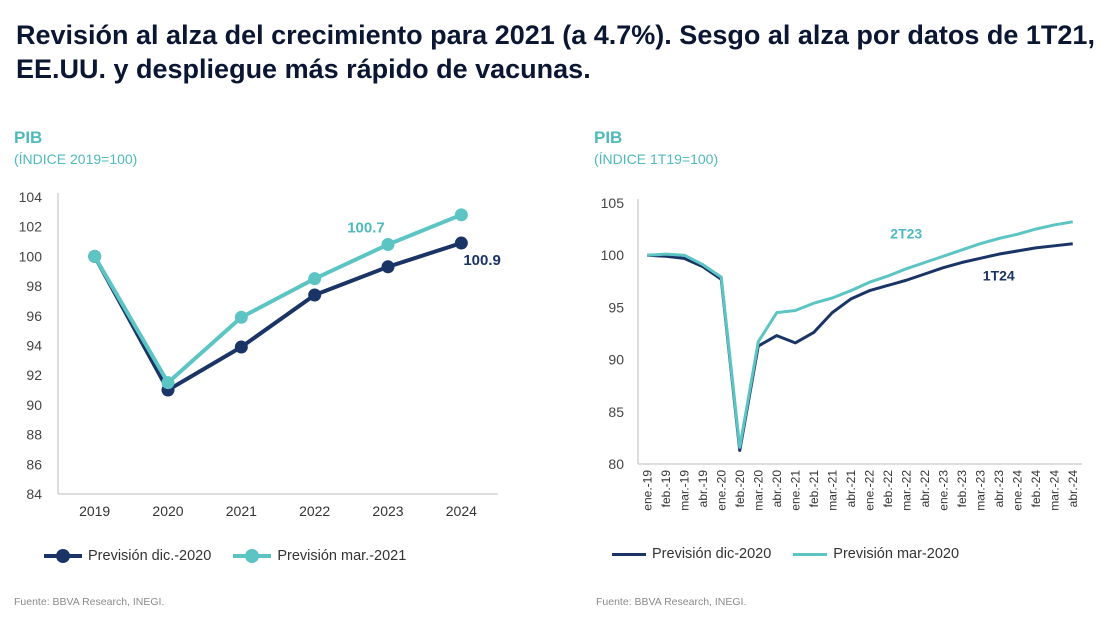  I want to click on x-tick-label: abr.-24, so click(1073, 489).